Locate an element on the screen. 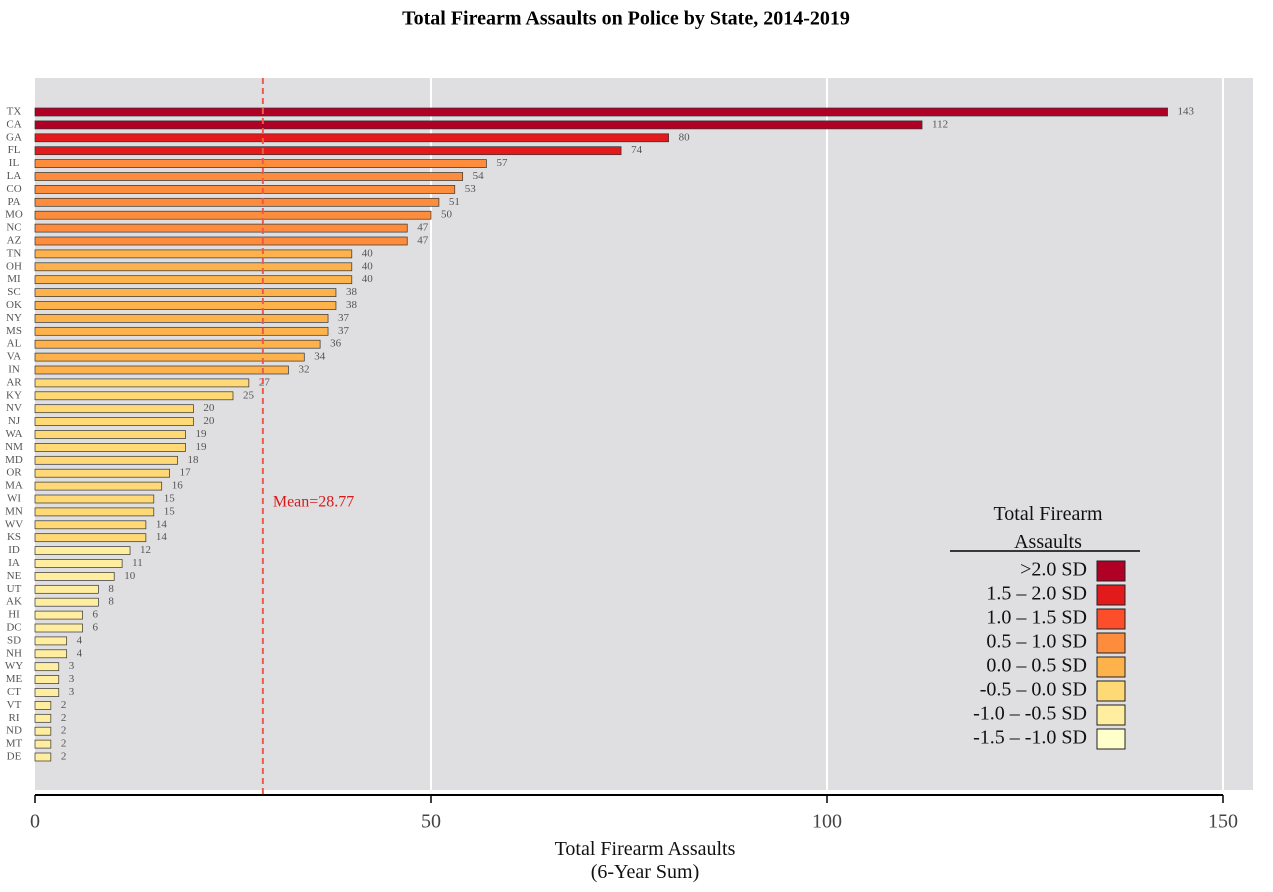  y-tick-label: NE is located at coordinates (14, 576).